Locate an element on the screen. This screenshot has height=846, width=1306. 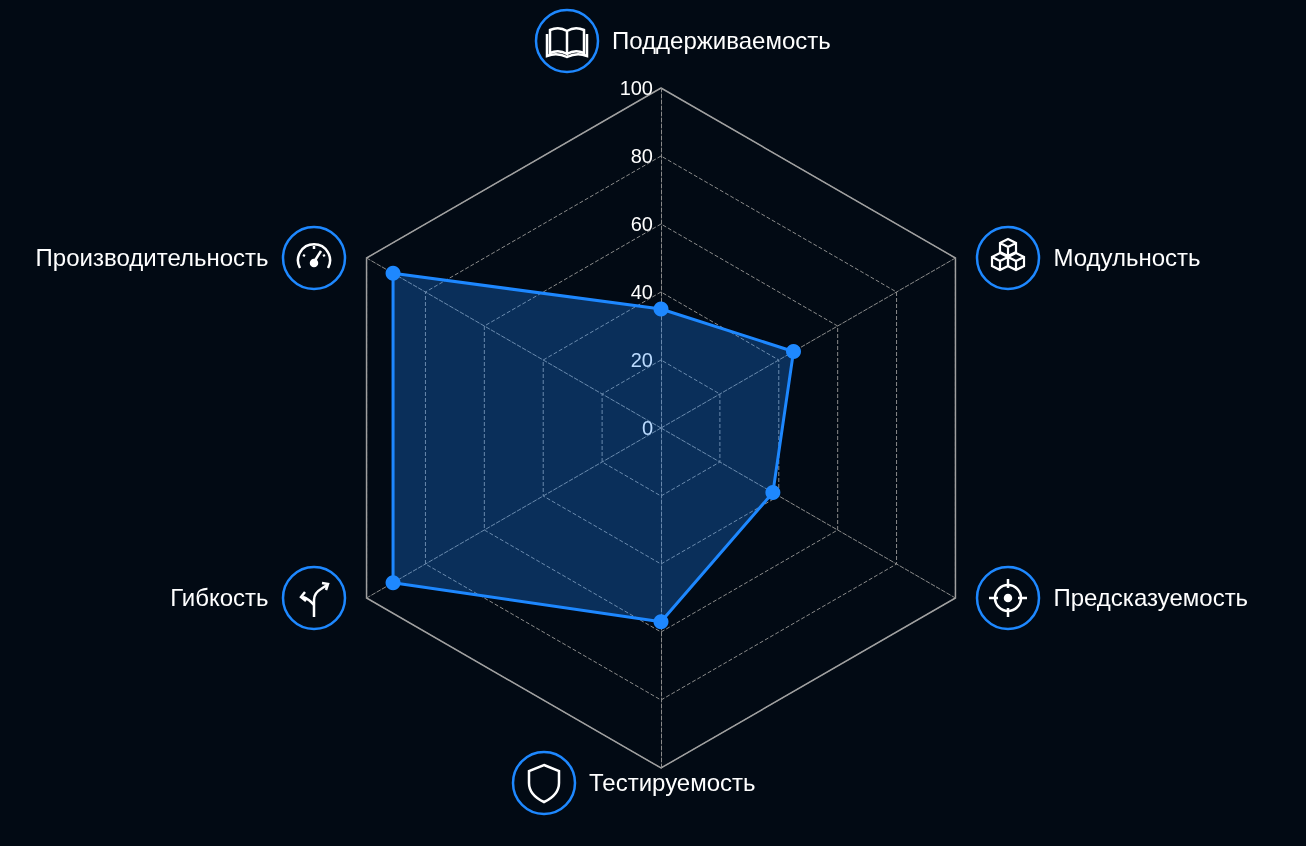
spoke-label: Тестируемость is located at coordinates (672, 783).